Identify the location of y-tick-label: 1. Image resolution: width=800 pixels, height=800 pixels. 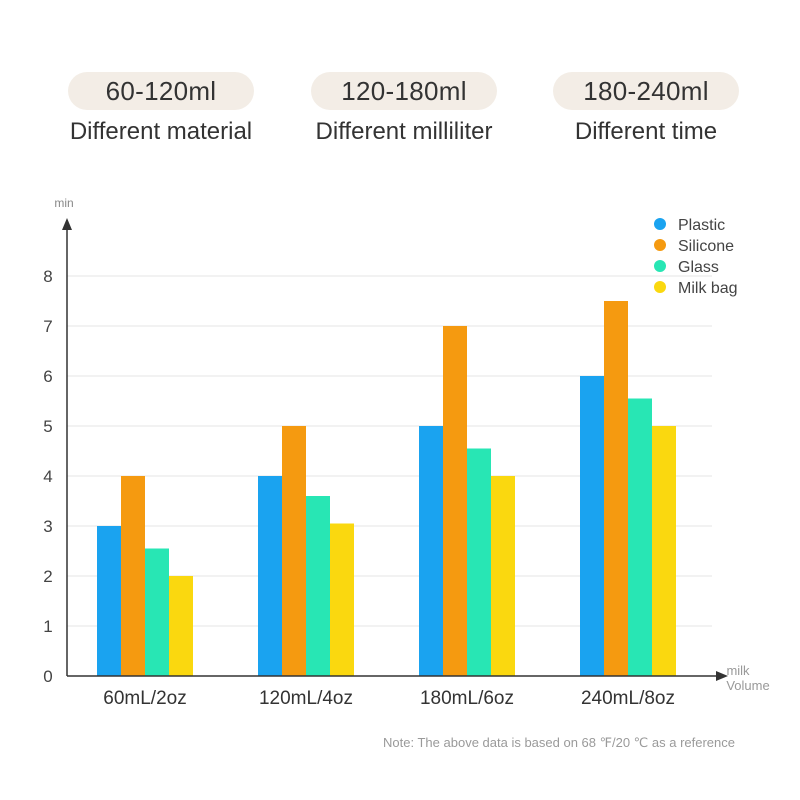
(47, 626).